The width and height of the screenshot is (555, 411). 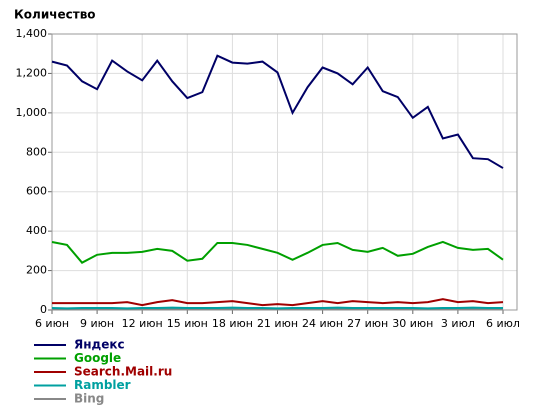 What do you see at coordinates (458, 323) in the screenshot?
I see `x-tick-label: 3 июл` at bounding box center [458, 323].